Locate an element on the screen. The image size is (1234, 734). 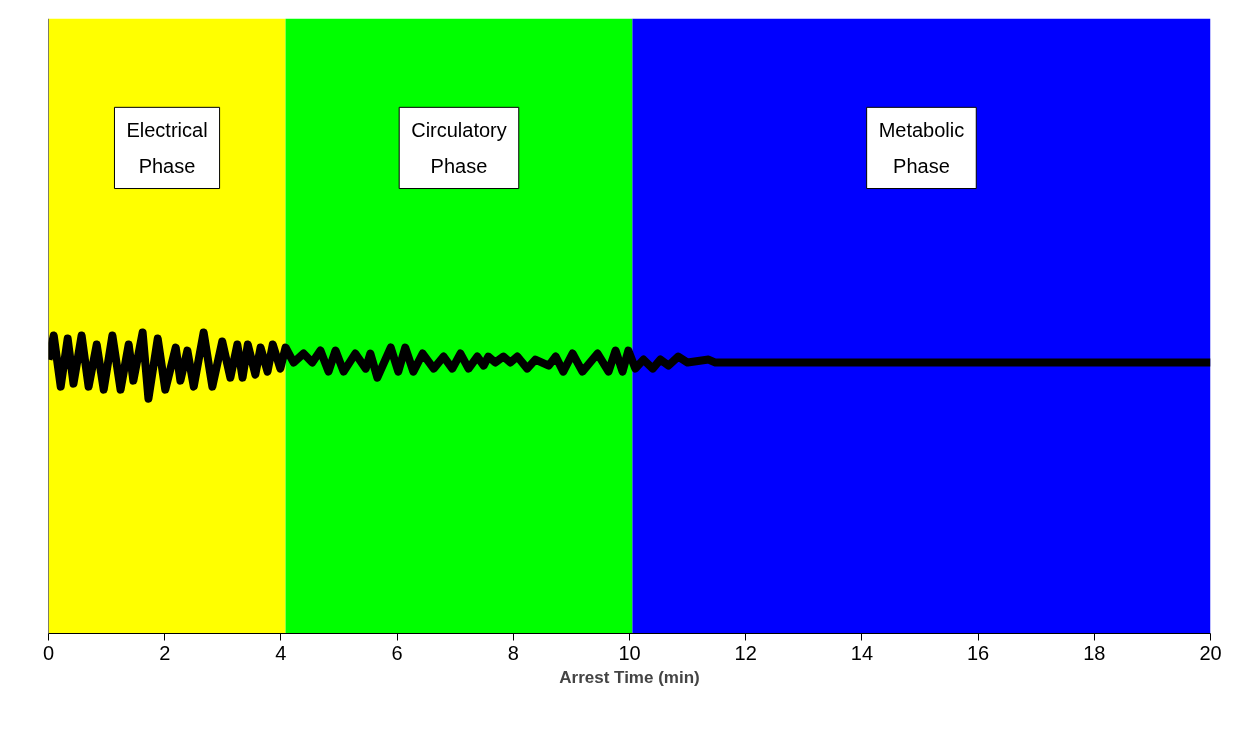
x-tick-label: 20 is located at coordinates (1210, 652).